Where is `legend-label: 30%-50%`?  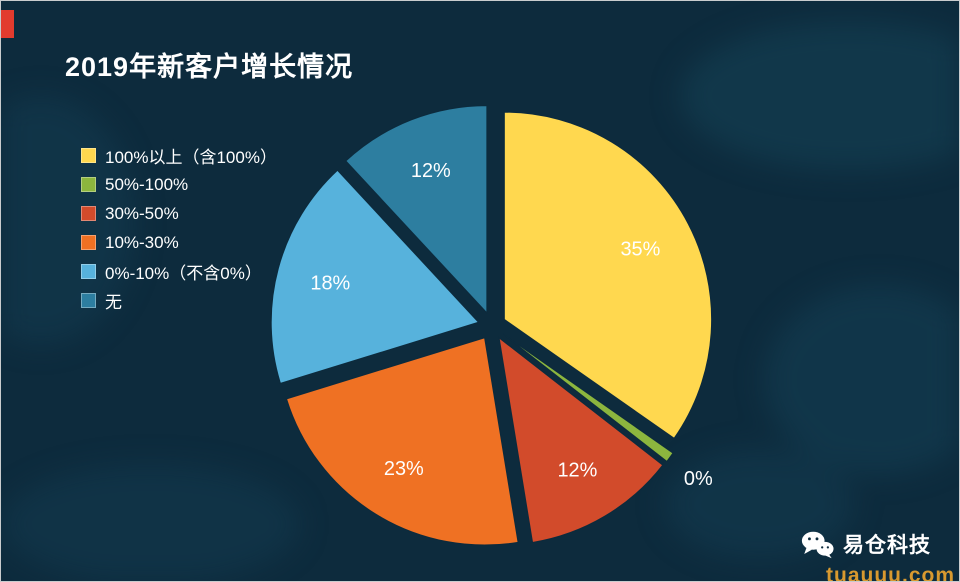
legend-label: 30%-50% is located at coordinates (142, 213).